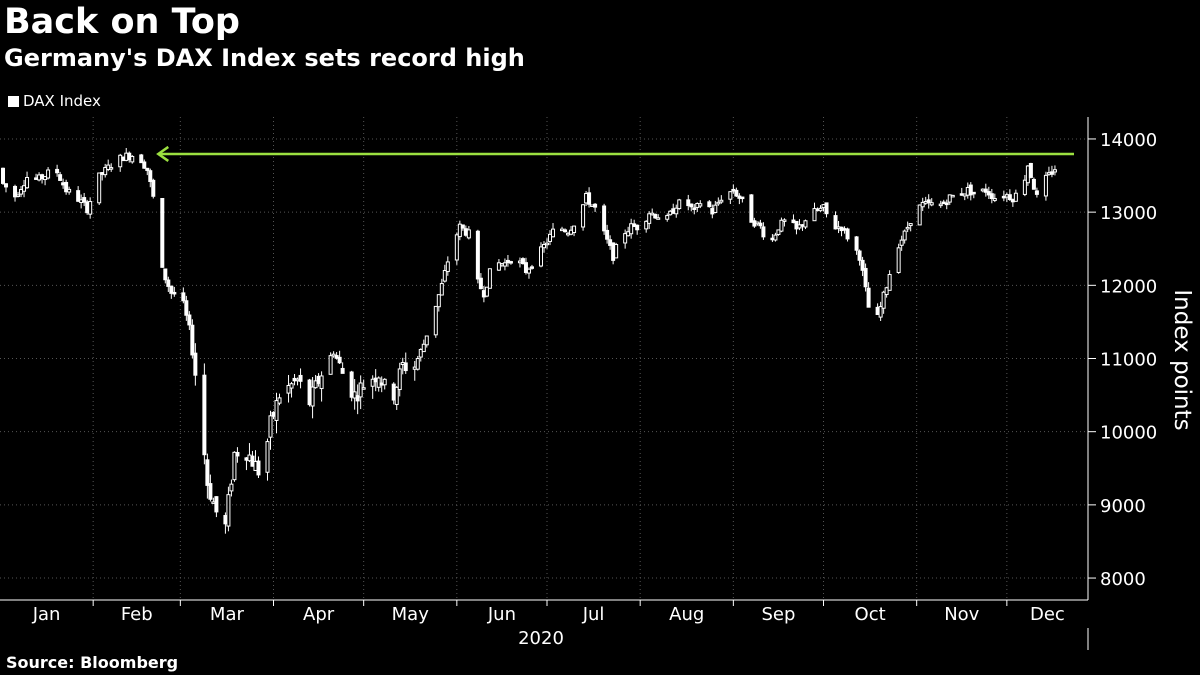  What do you see at coordinates (137, 614) in the screenshot?
I see `x-tick-label: Feb` at bounding box center [137, 614].